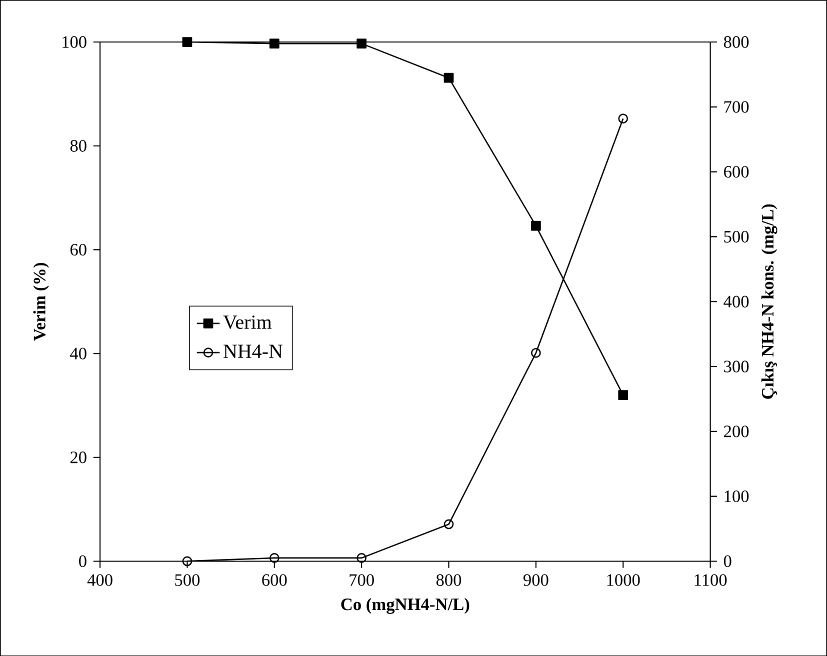 This screenshot has height=656, width=827. Describe the element at coordinates (535, 580) in the screenshot. I see `x-tick-label: 900` at that location.